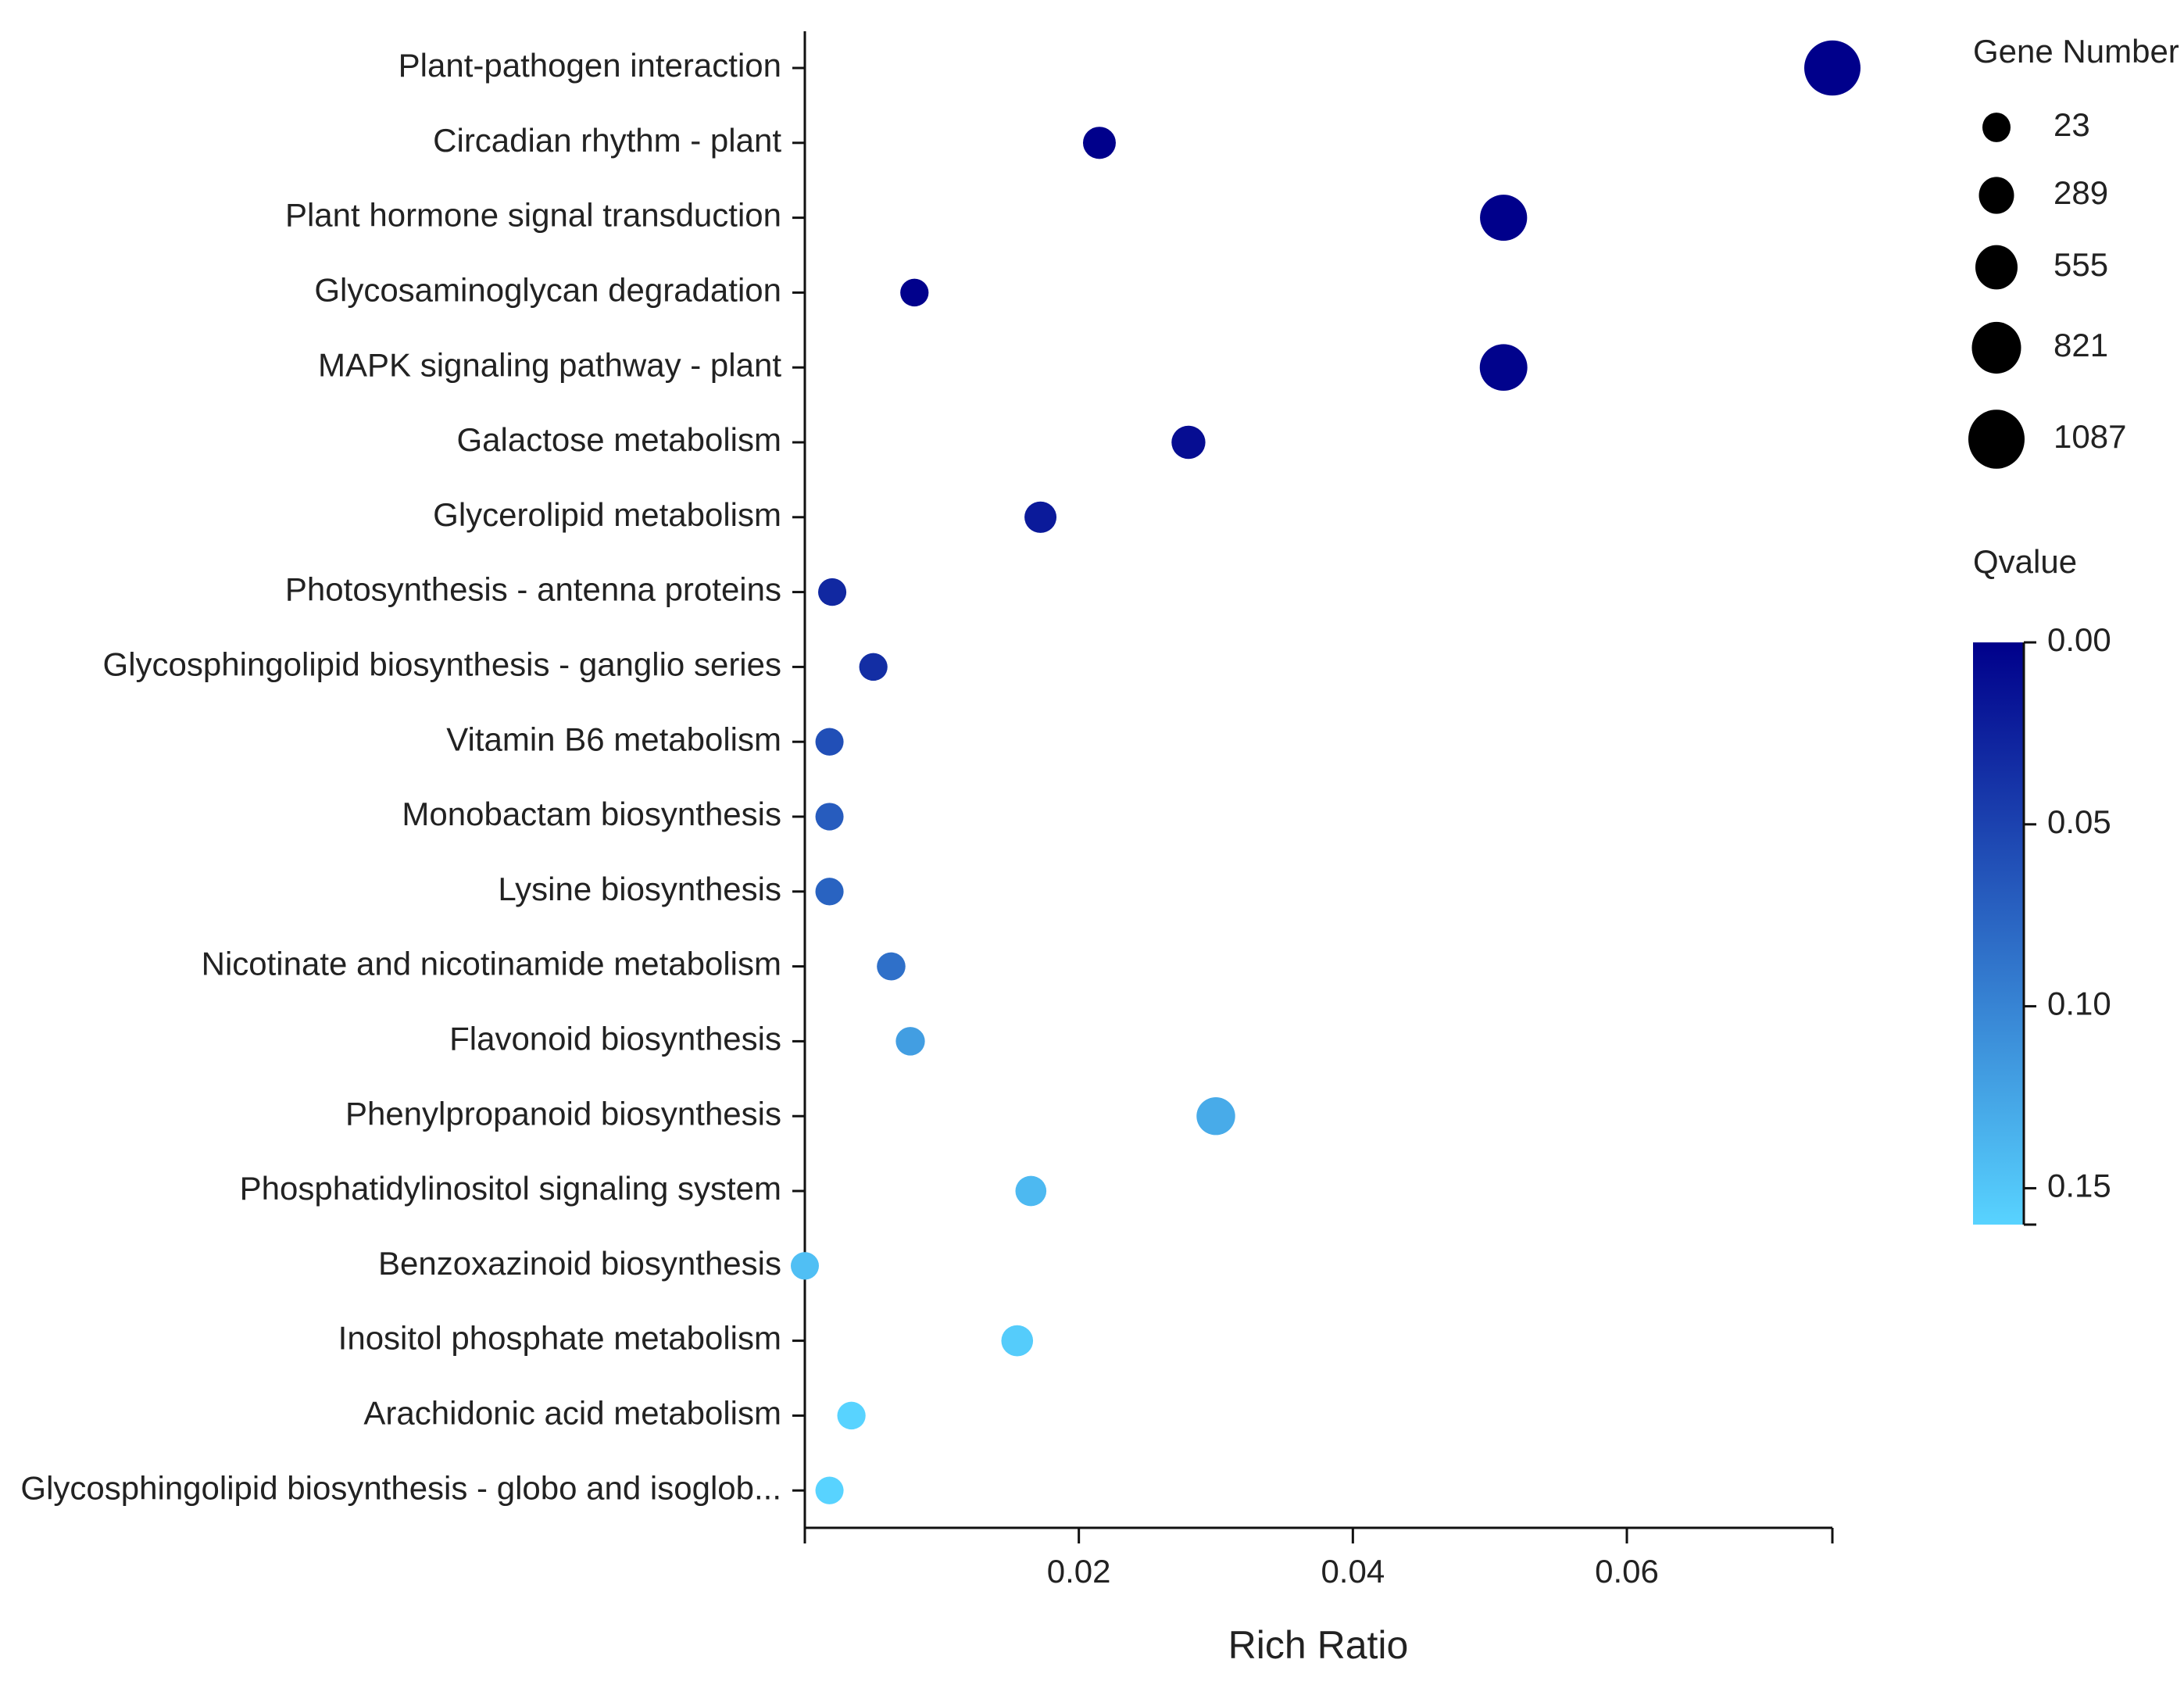  What do you see at coordinates (2081, 345) in the screenshot?
I see `gene-number-legend-label: 821` at bounding box center [2081, 345].